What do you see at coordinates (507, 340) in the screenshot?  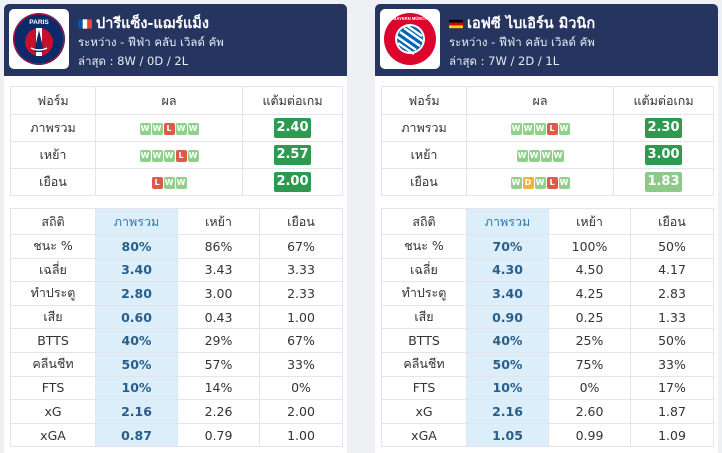 I see `stat-overall: 40%` at bounding box center [507, 340].